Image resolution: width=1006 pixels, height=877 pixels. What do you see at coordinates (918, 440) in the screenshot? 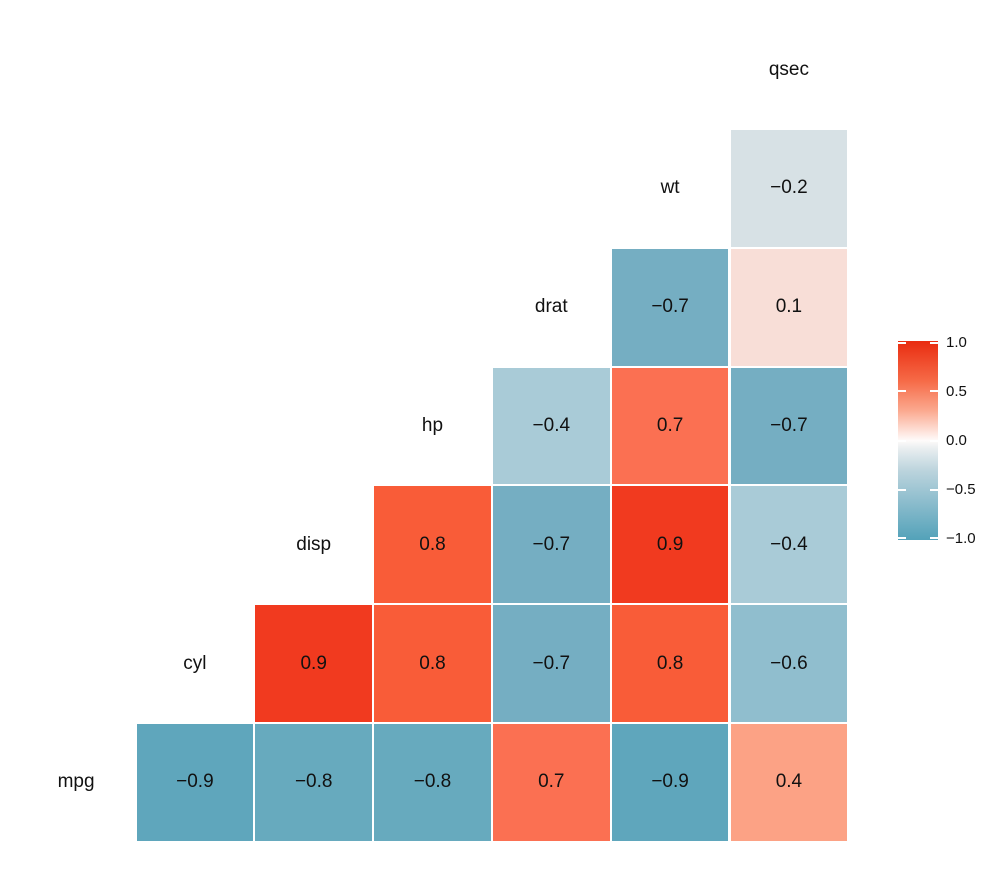
I see `legend-gradient-bar` at bounding box center [918, 440].